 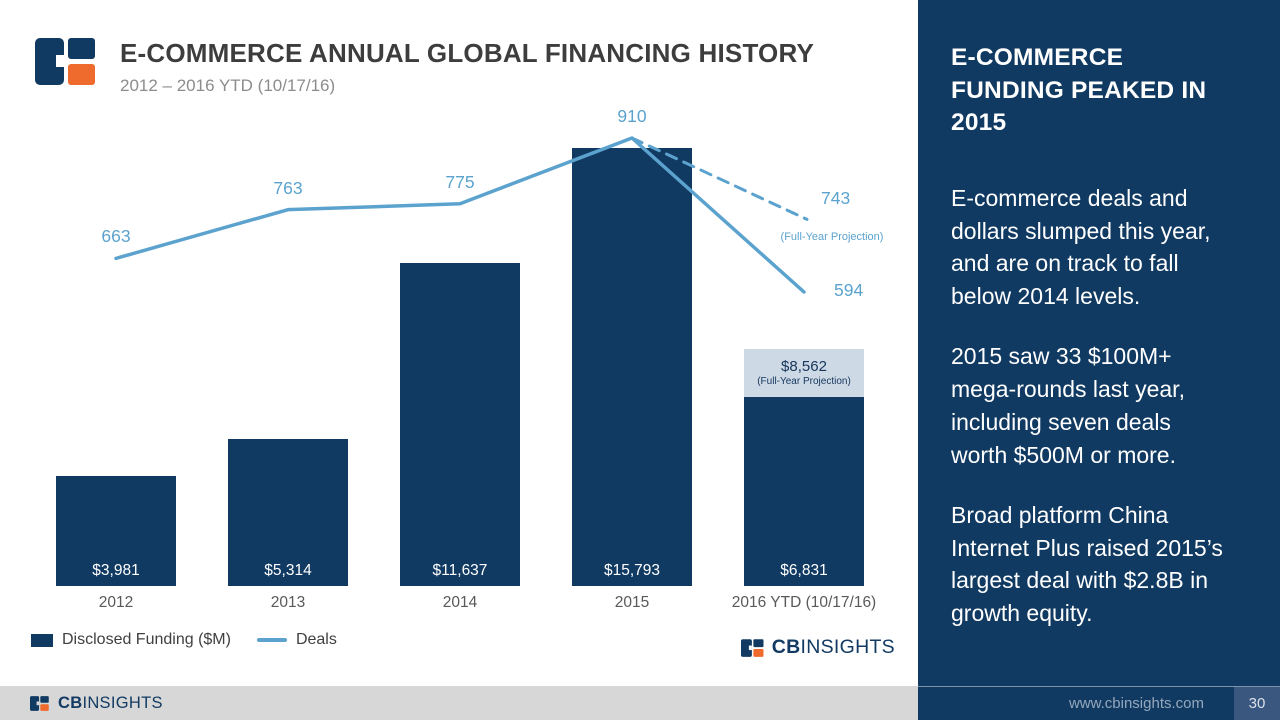 I want to click on deal-count-label: 775, so click(x=460, y=181).